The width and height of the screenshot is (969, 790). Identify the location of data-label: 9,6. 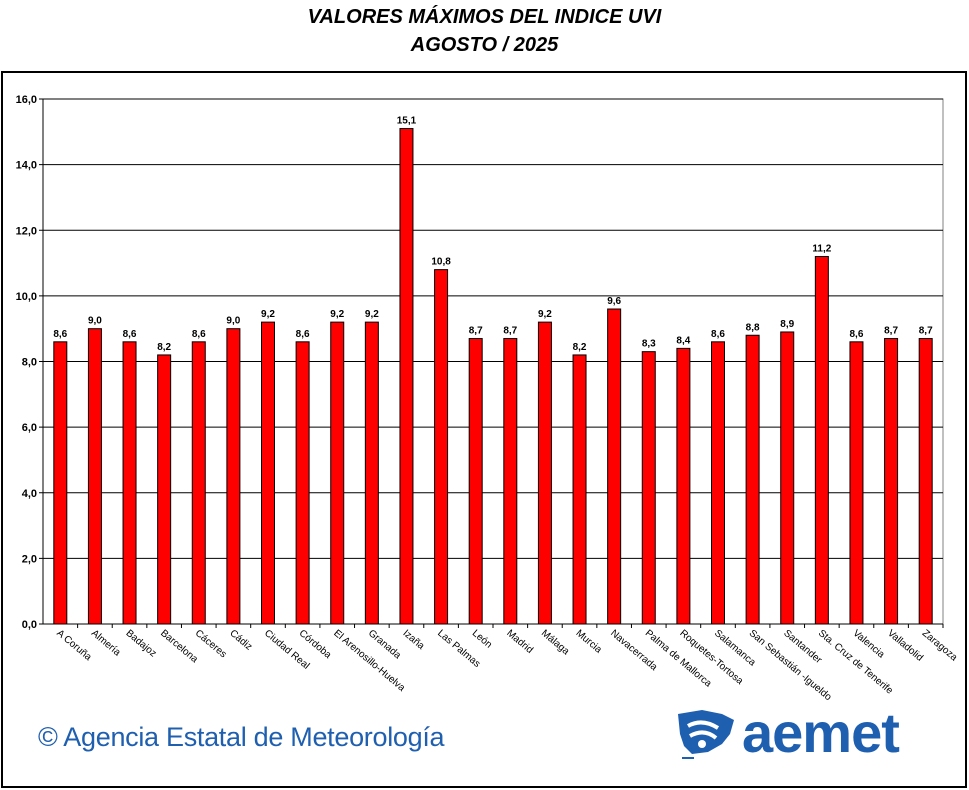
(614, 301).